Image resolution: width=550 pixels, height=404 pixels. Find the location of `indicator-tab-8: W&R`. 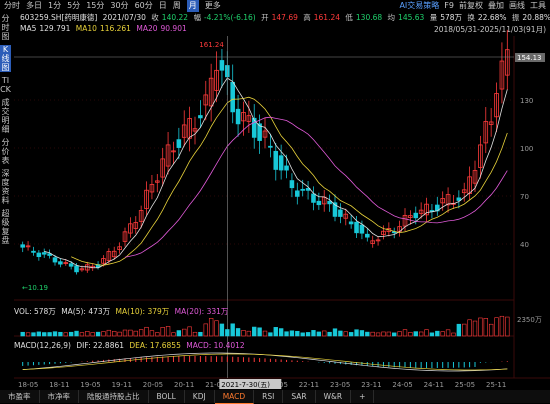

indicator-tab-8: W&R is located at coordinates (334, 396).